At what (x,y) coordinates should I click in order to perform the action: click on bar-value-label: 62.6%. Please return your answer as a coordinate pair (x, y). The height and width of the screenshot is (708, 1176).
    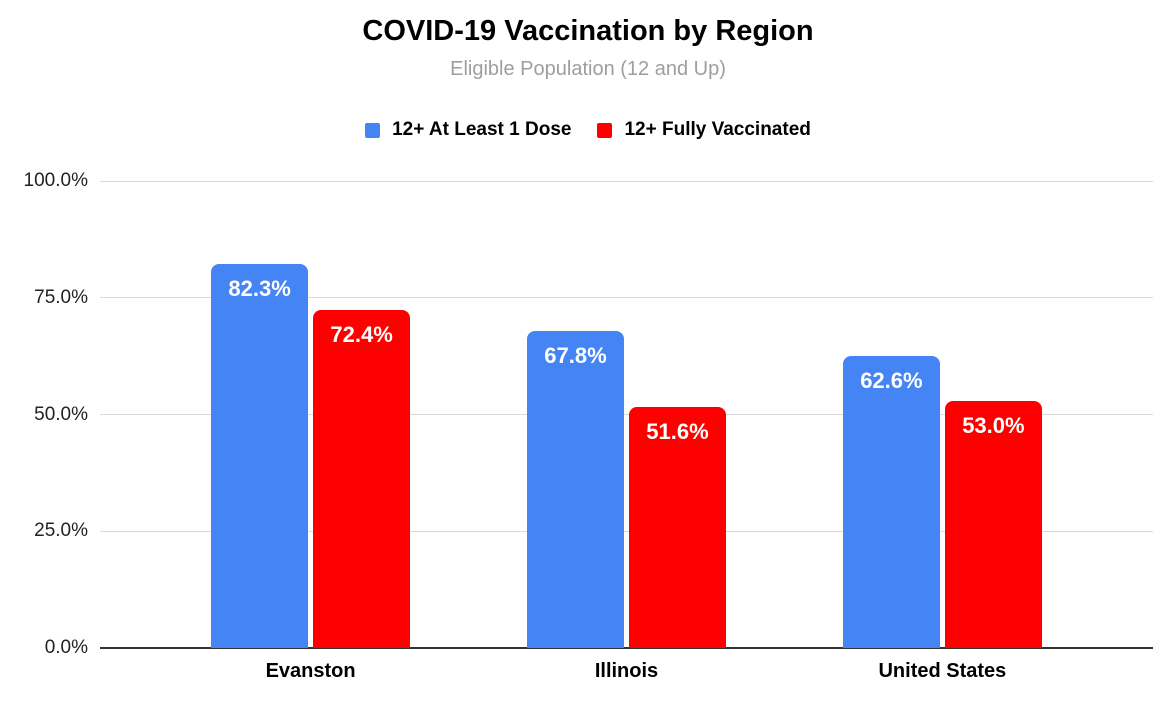
    Looking at the image, I should click on (891, 380).